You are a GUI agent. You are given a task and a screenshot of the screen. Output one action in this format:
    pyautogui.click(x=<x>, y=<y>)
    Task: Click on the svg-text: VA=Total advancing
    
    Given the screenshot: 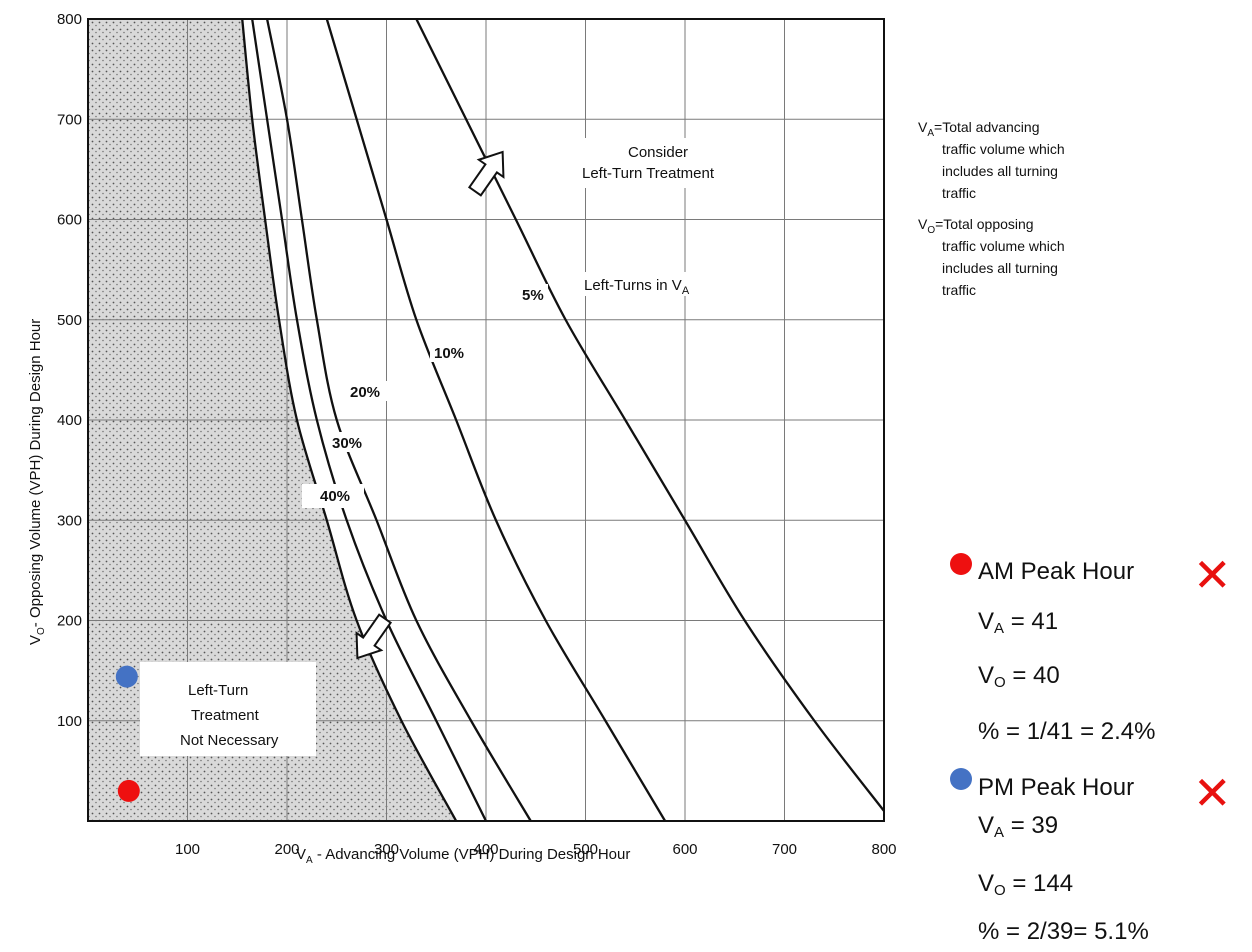 What is the action you would take?
    pyautogui.click(x=978, y=129)
    